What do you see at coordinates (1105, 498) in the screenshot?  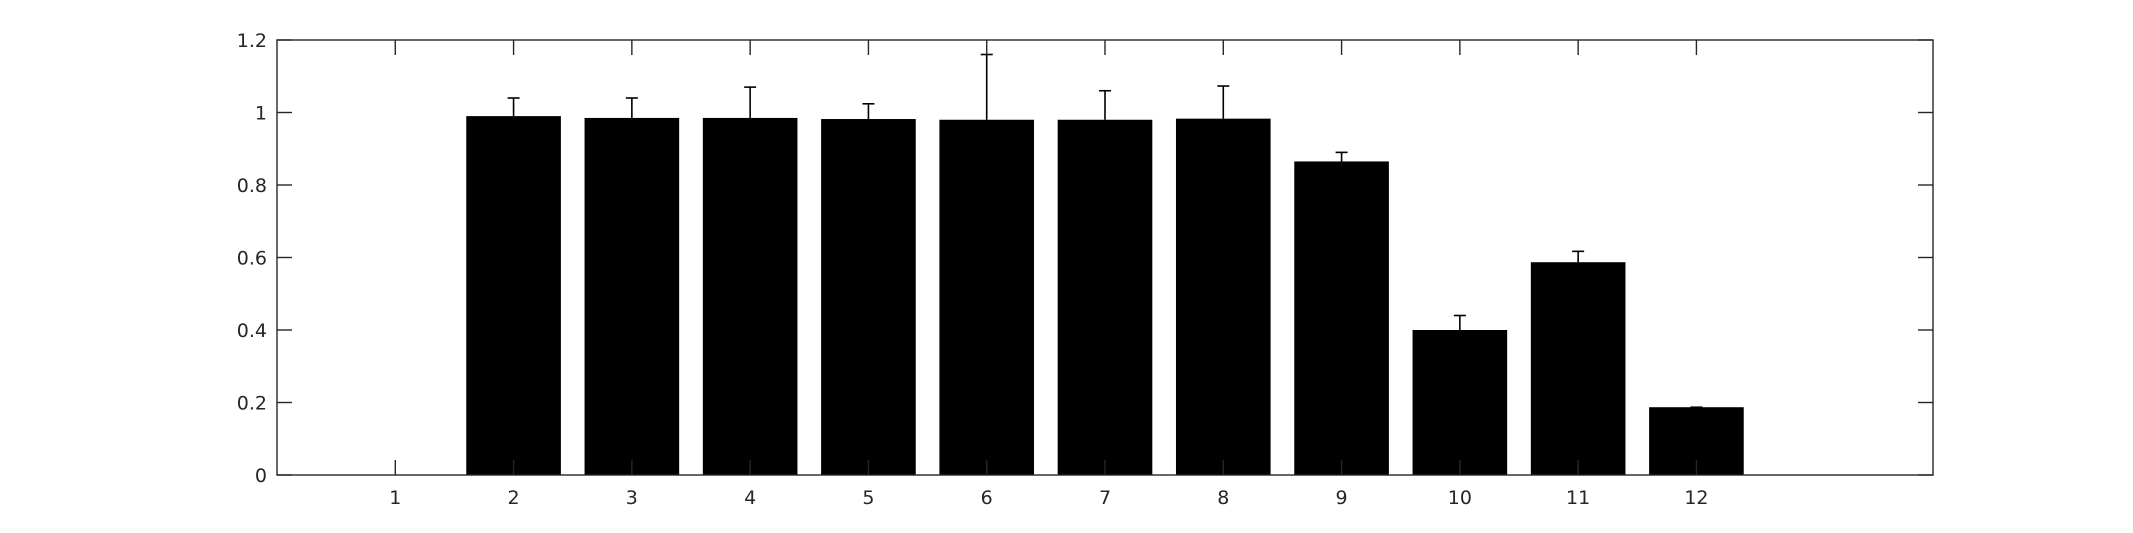 I see `x-tick-label-7: 7` at bounding box center [1105, 498].